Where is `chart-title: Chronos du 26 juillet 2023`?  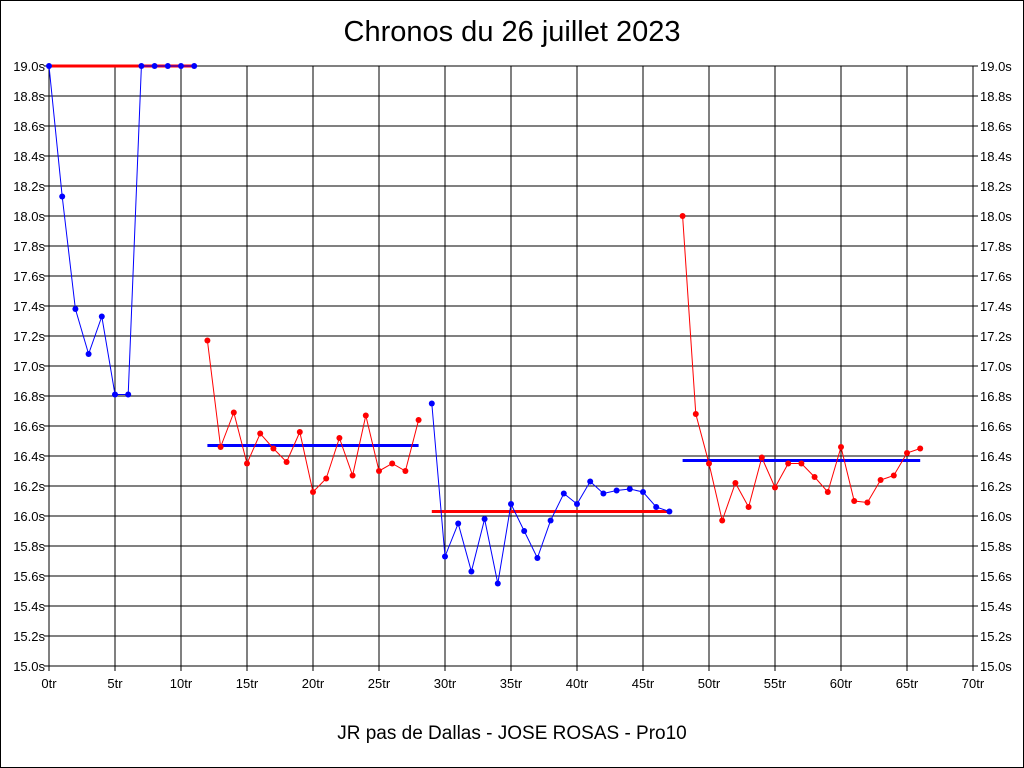 chart-title: Chronos du 26 juillet 2023 is located at coordinates (512, 32).